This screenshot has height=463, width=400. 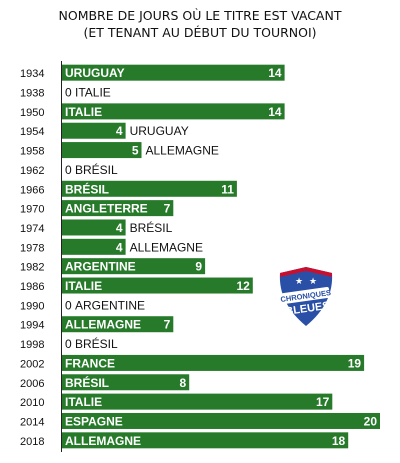 What do you see at coordinates (371, 421) in the screenshot?
I see `value-label: 20` at bounding box center [371, 421].